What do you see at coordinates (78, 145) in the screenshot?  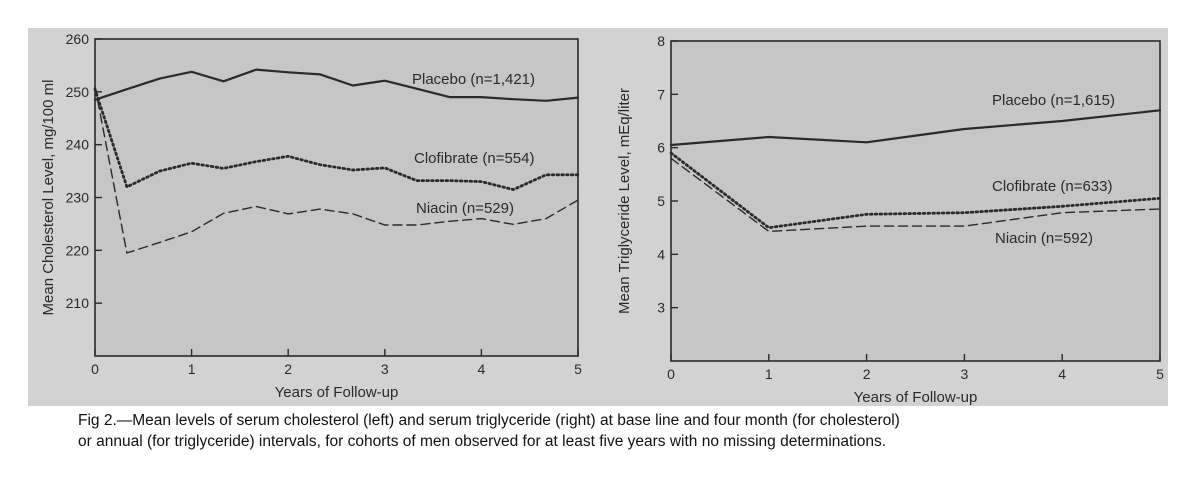 I see `y-tick-label: 240` at bounding box center [78, 145].